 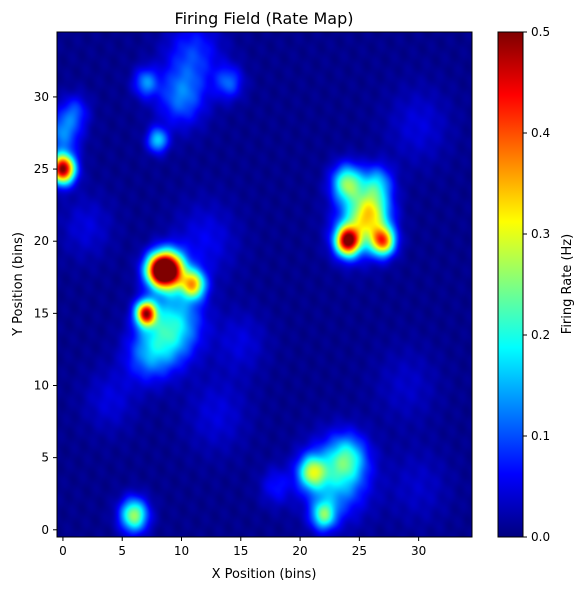 I want to click on colorbar-tick-label: 0.0, so click(x=540, y=537).